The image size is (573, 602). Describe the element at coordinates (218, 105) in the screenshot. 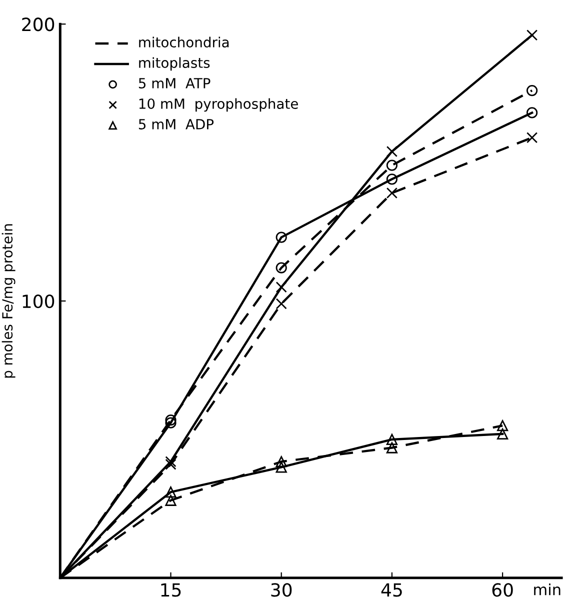

I see `annotation: 10 mM pyrophosphate` at that location.